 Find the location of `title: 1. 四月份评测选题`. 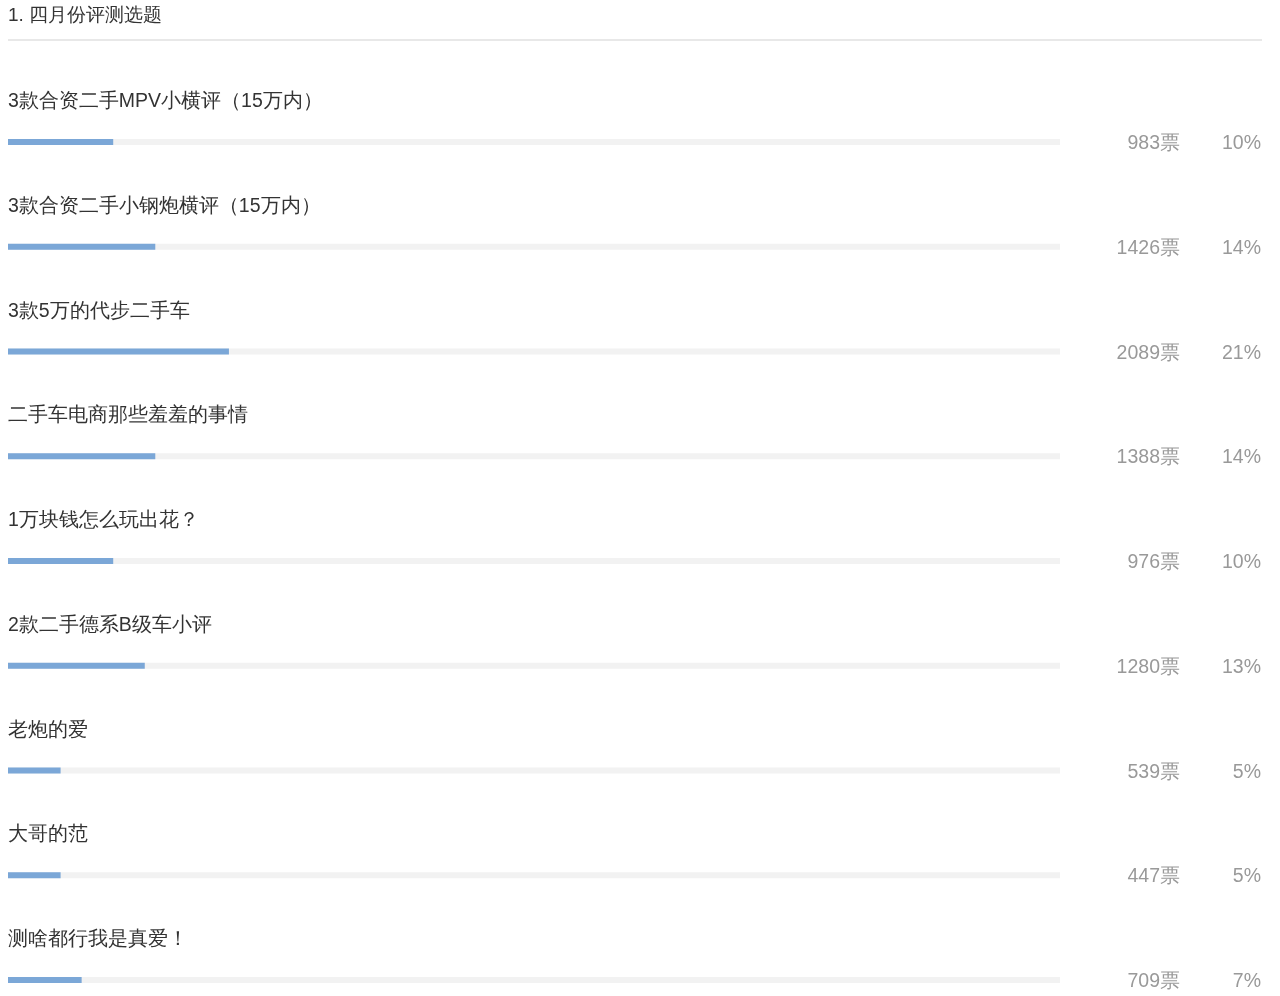

title: 1. 四月份评测选题 is located at coordinates (85, 14).